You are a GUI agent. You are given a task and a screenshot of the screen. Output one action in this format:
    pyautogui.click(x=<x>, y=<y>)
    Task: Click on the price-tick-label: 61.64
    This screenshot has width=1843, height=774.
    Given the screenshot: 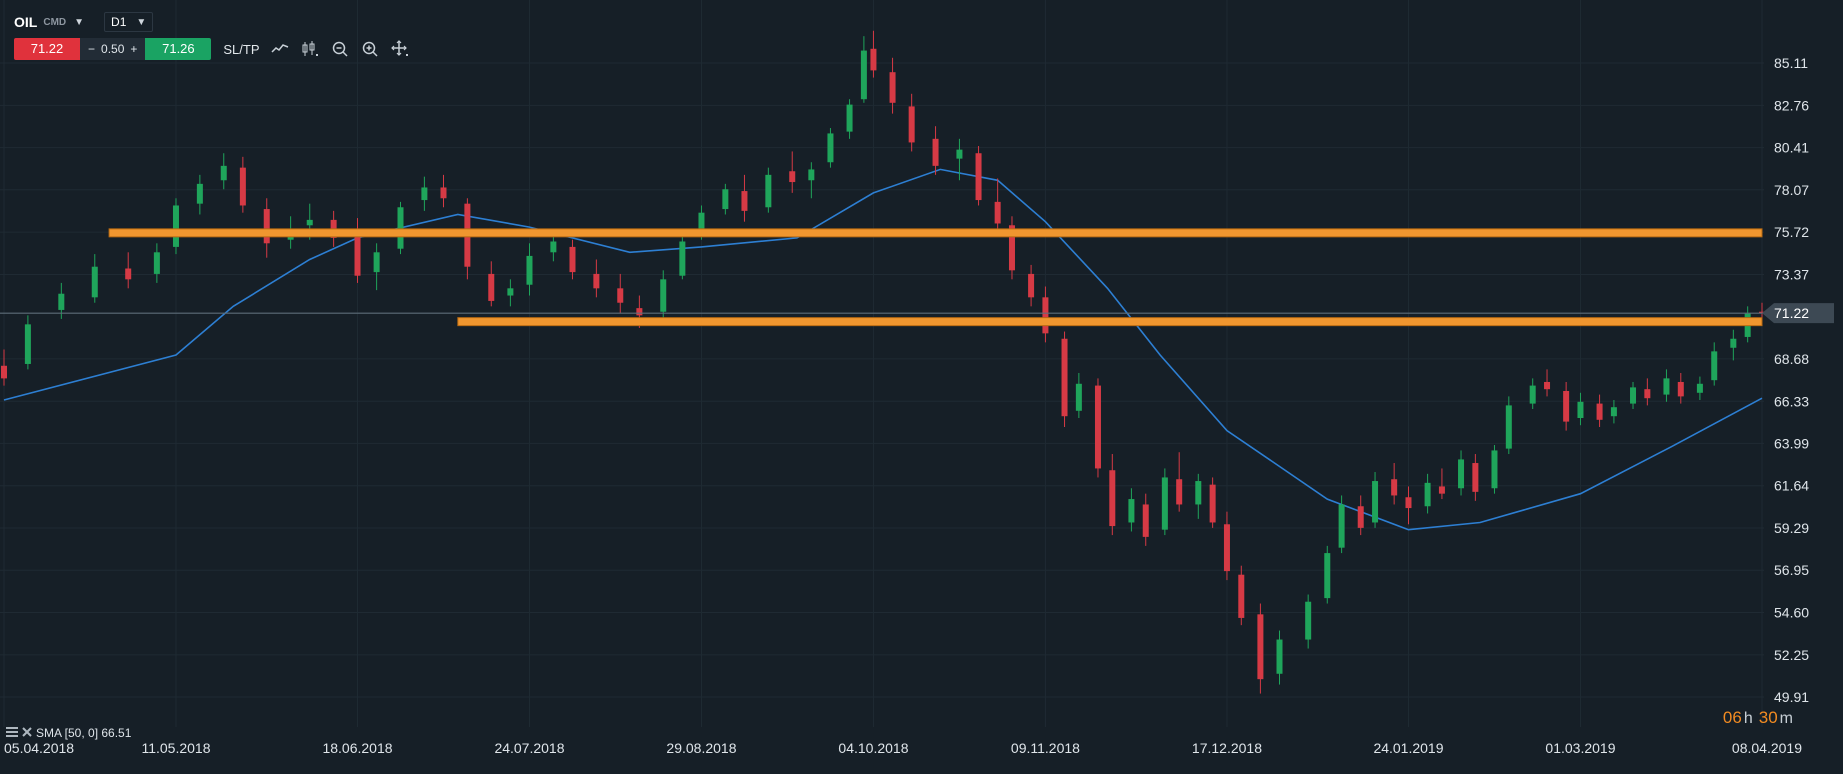 What is the action you would take?
    pyautogui.click(x=1791, y=486)
    